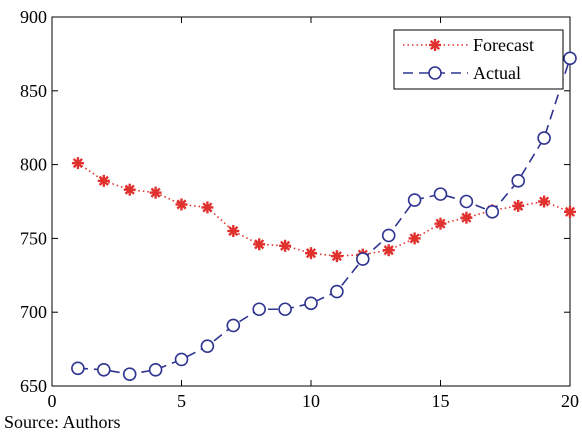 Image resolution: width=582 pixels, height=440 pixels. What do you see at coordinates (570, 400) in the screenshot?
I see `x-tick-label: 20` at bounding box center [570, 400].